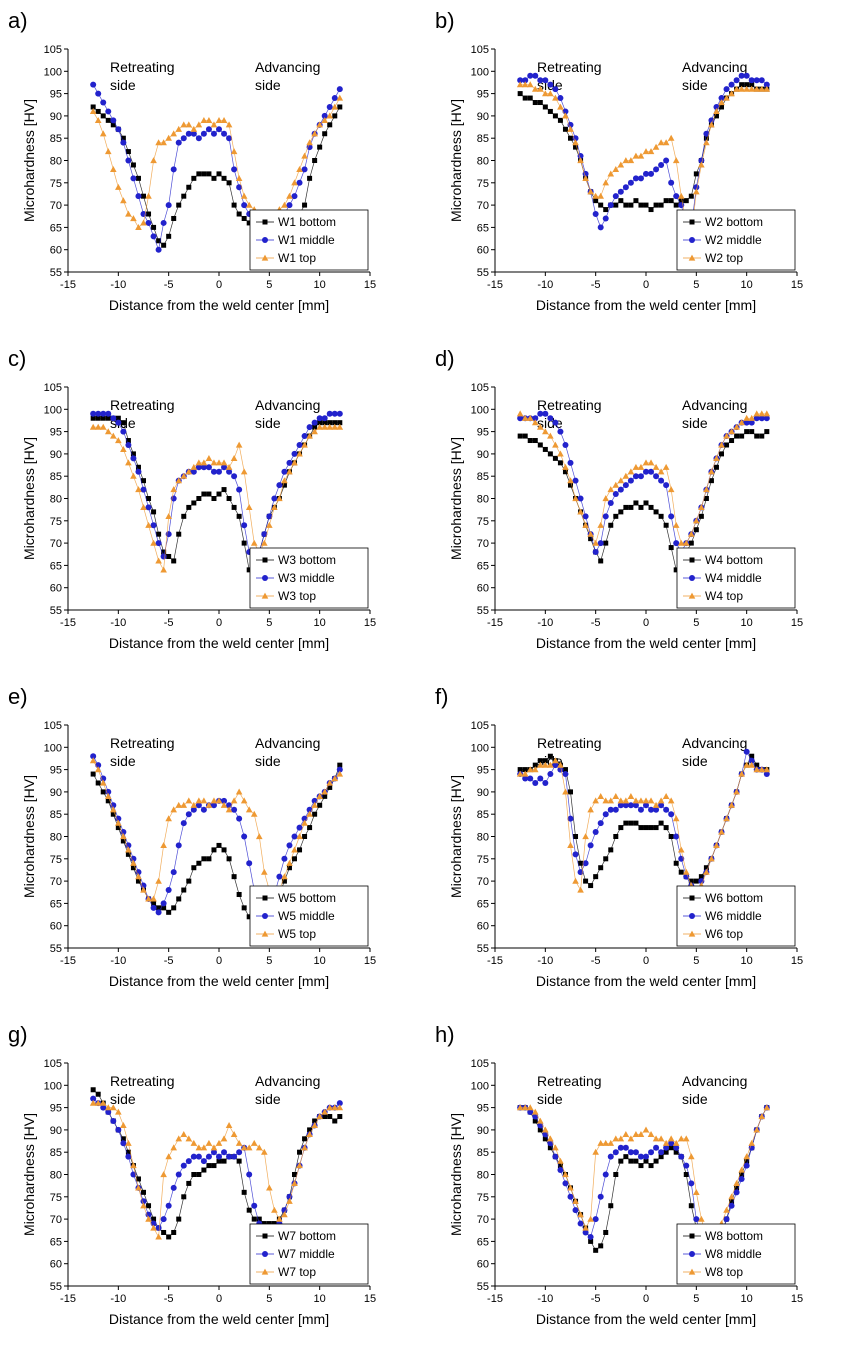 The height and width of the screenshot is (1355, 843). Describe the element at coordinates (297, 596) in the screenshot. I see `legend-label: W3 top` at that location.